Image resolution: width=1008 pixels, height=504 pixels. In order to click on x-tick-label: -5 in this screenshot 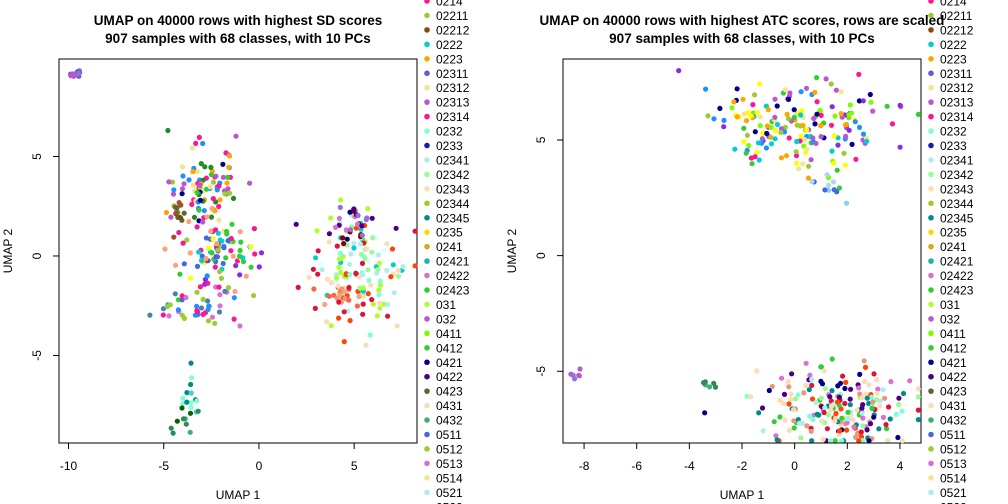, I will do `click(163, 466)`.